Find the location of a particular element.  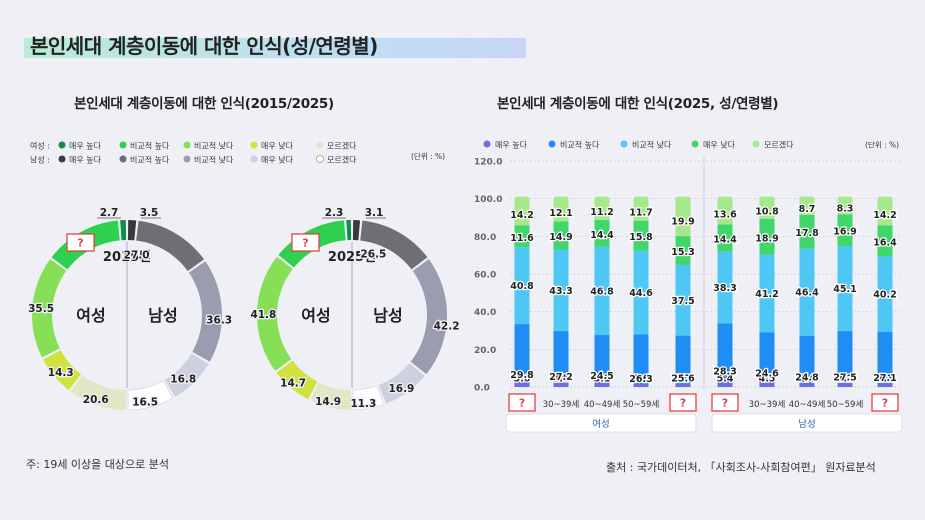

donut-value-label: 27.0 is located at coordinates (137, 255).